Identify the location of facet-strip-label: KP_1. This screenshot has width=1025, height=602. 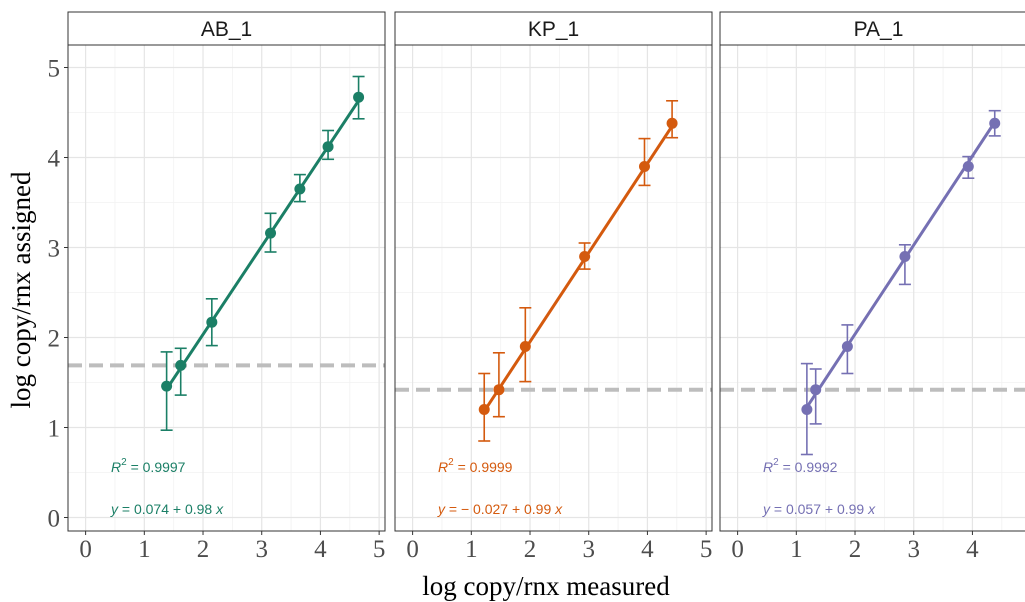
(553, 29).